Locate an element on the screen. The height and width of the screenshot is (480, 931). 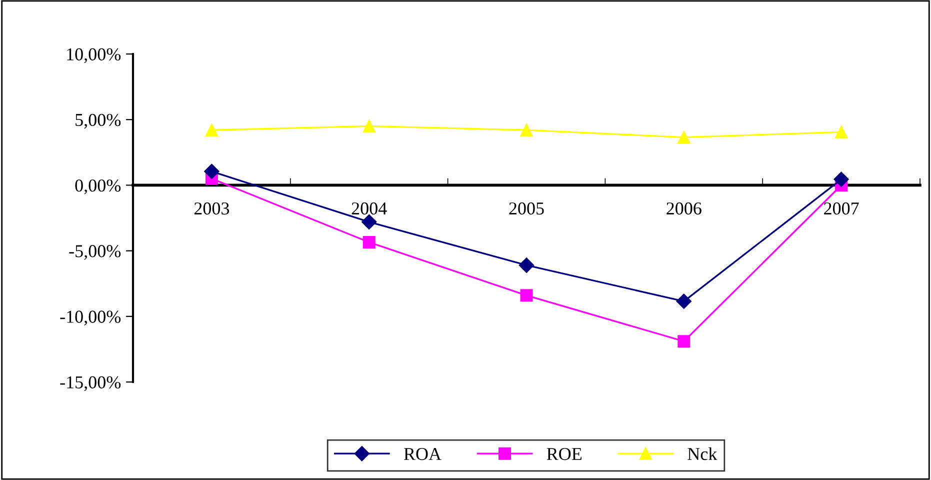
legend-label: ROE is located at coordinates (564, 454).